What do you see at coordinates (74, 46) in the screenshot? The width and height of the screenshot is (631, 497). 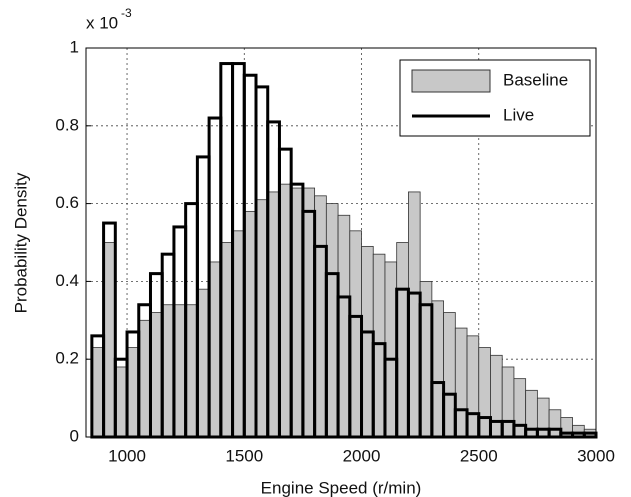 I see `y-tick-label: 1` at bounding box center [74, 46].